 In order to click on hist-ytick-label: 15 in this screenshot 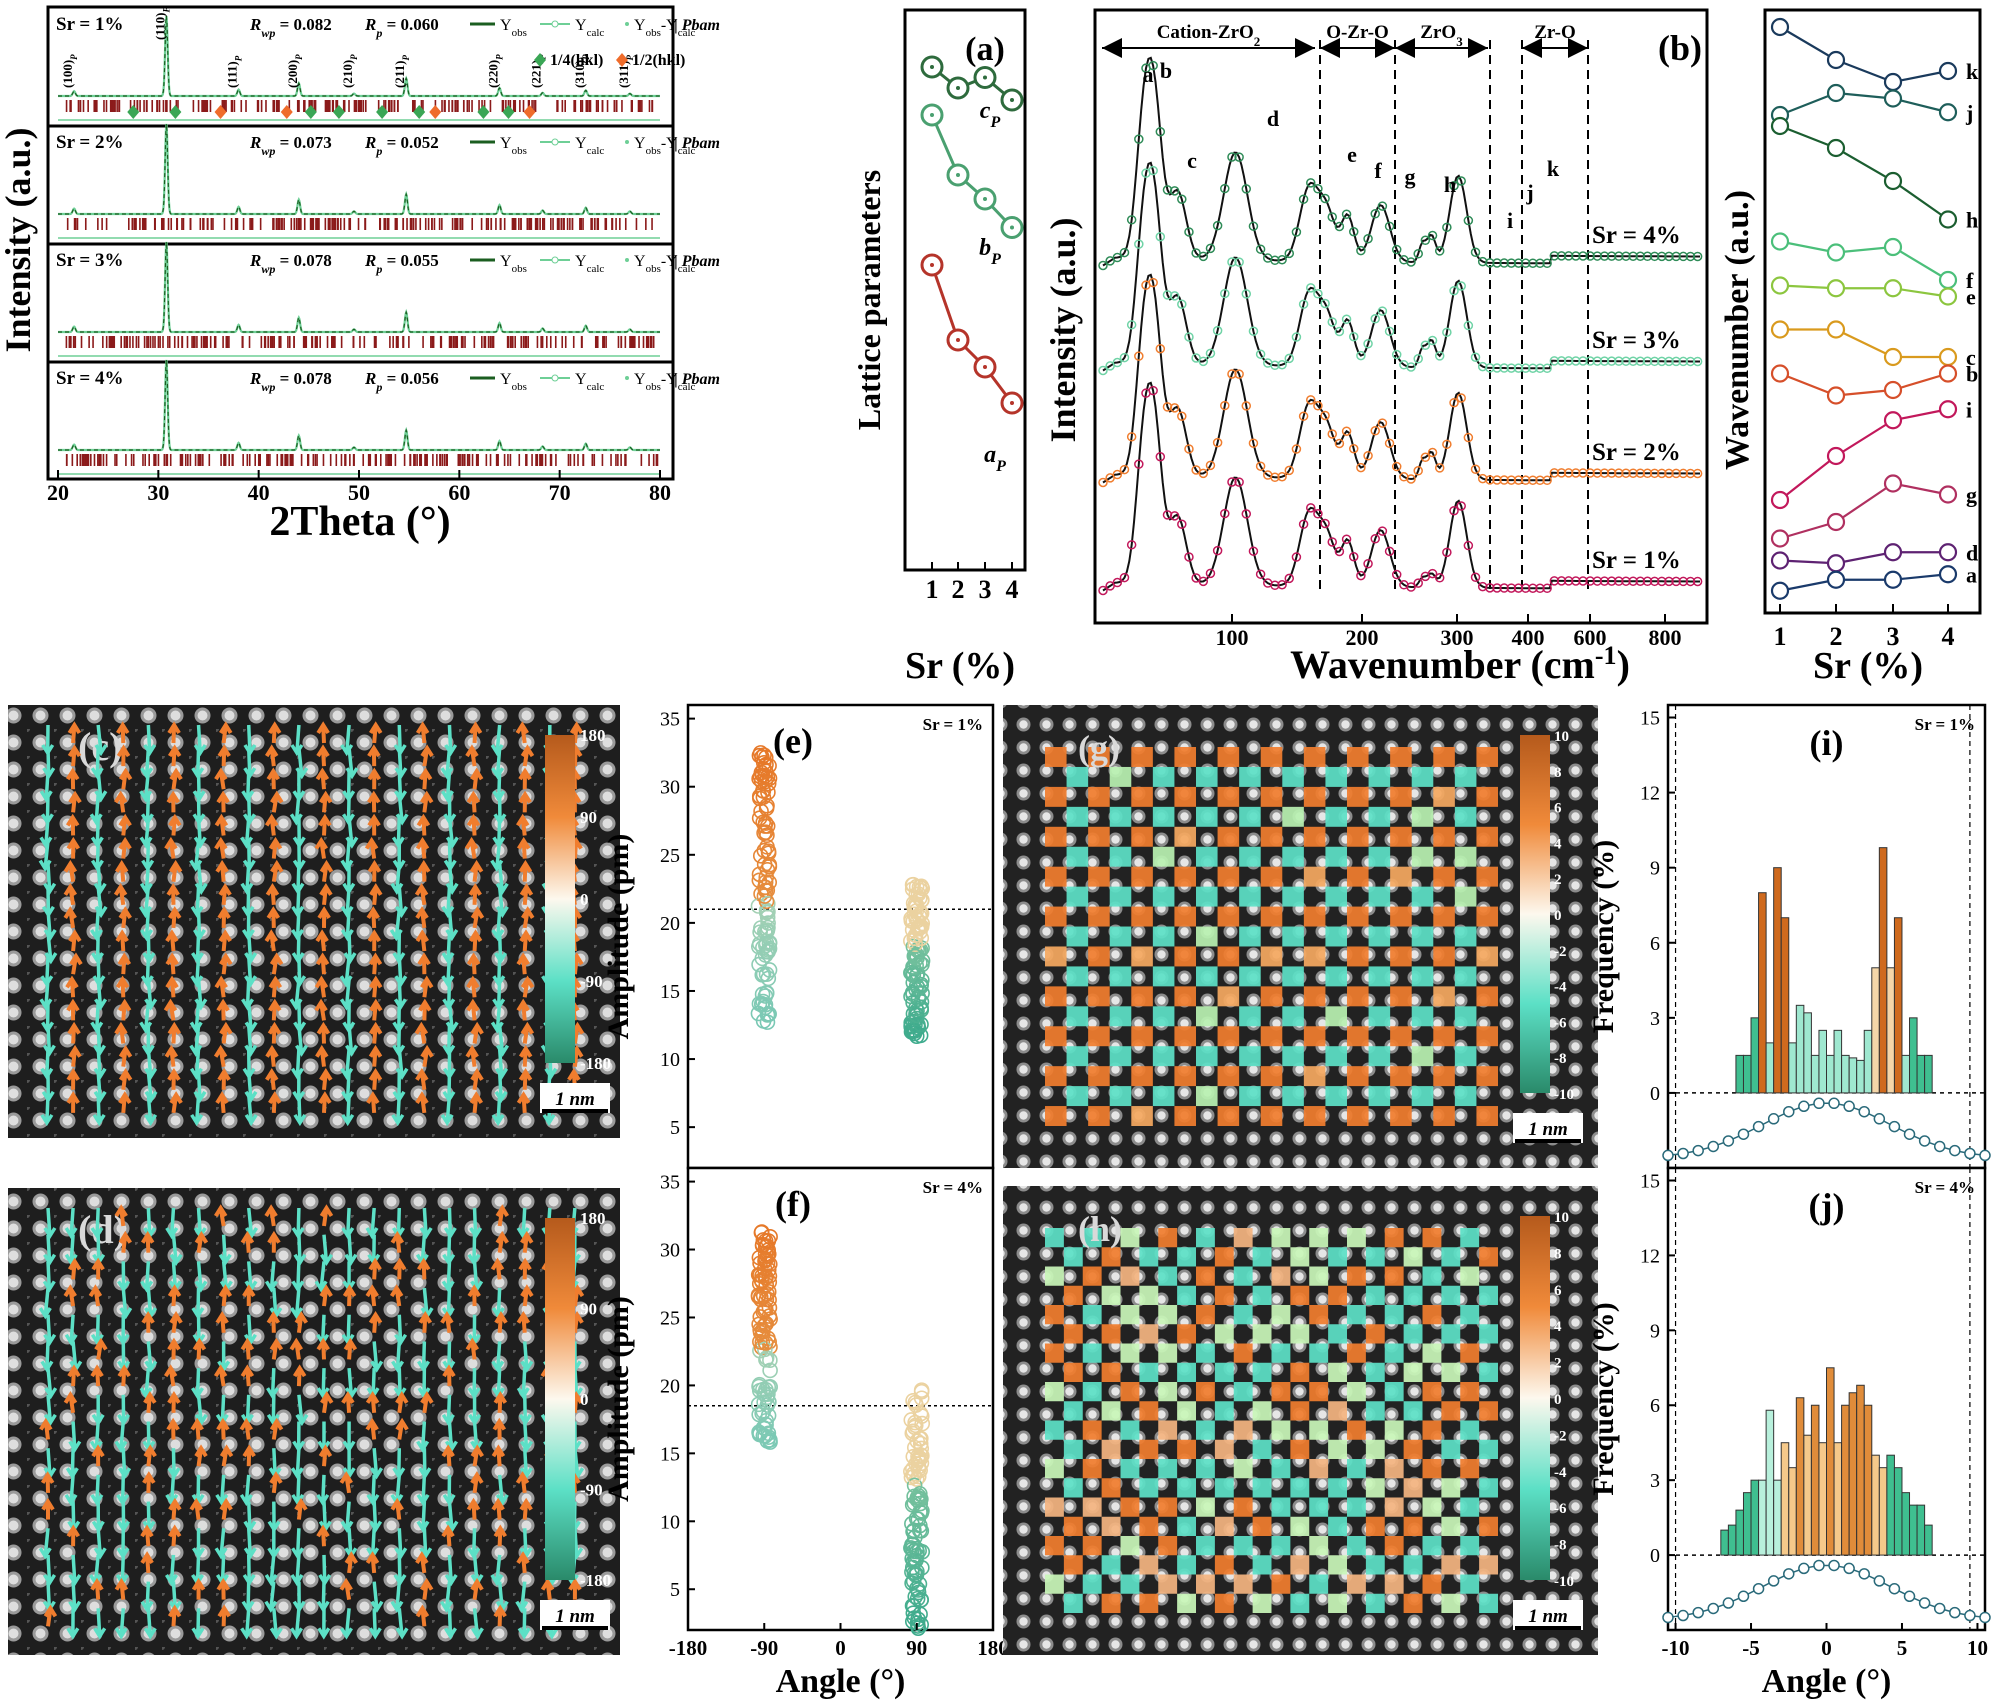, I will do `click(1650, 719)`.